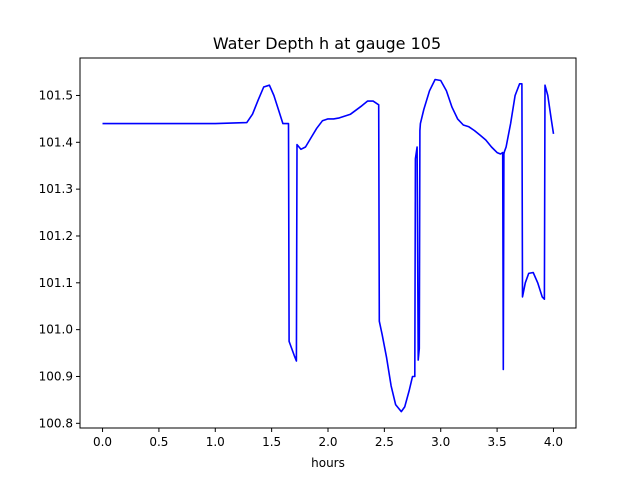 The height and width of the screenshot is (480, 640). Describe the element at coordinates (102, 442) in the screenshot. I see `x-tick-label: 0.0` at that location.